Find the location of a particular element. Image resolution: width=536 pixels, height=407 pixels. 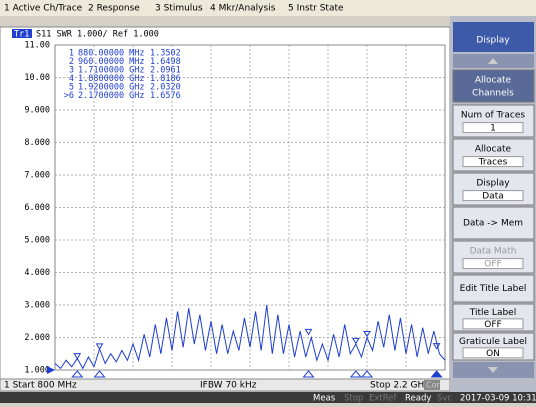

menu-item: 4 Mkr/Analysis is located at coordinates (243, 9).